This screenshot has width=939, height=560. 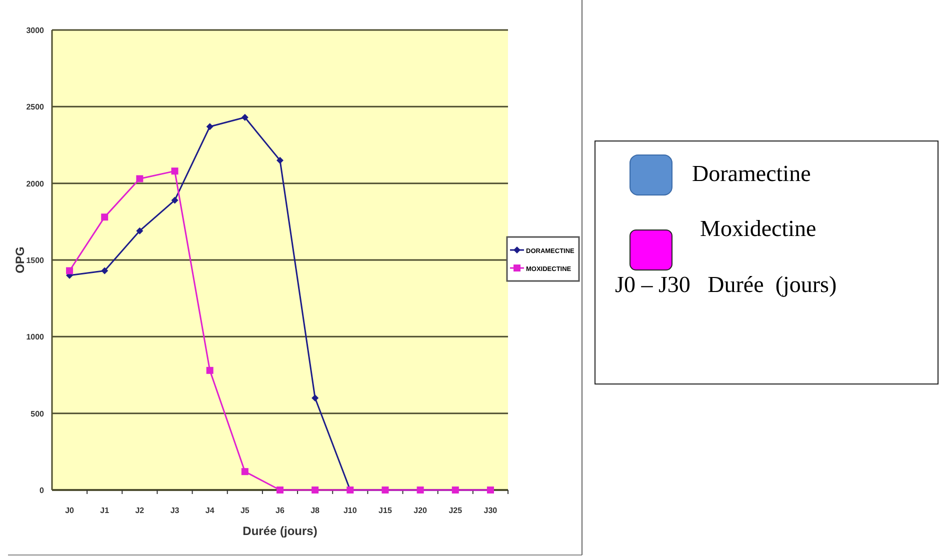 I want to click on text: Moxidectine, so click(x=758, y=228).